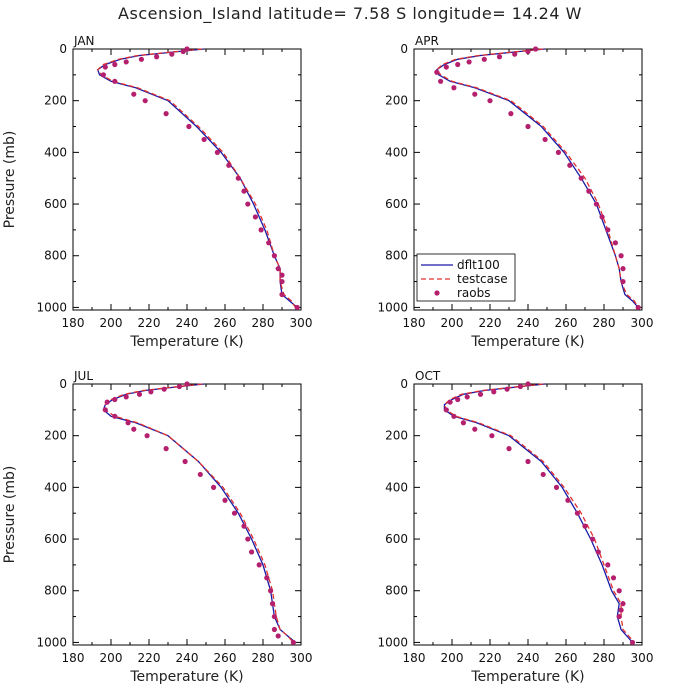  What do you see at coordinates (396, 101) in the screenshot?
I see `y-tick-label: 200` at bounding box center [396, 101].